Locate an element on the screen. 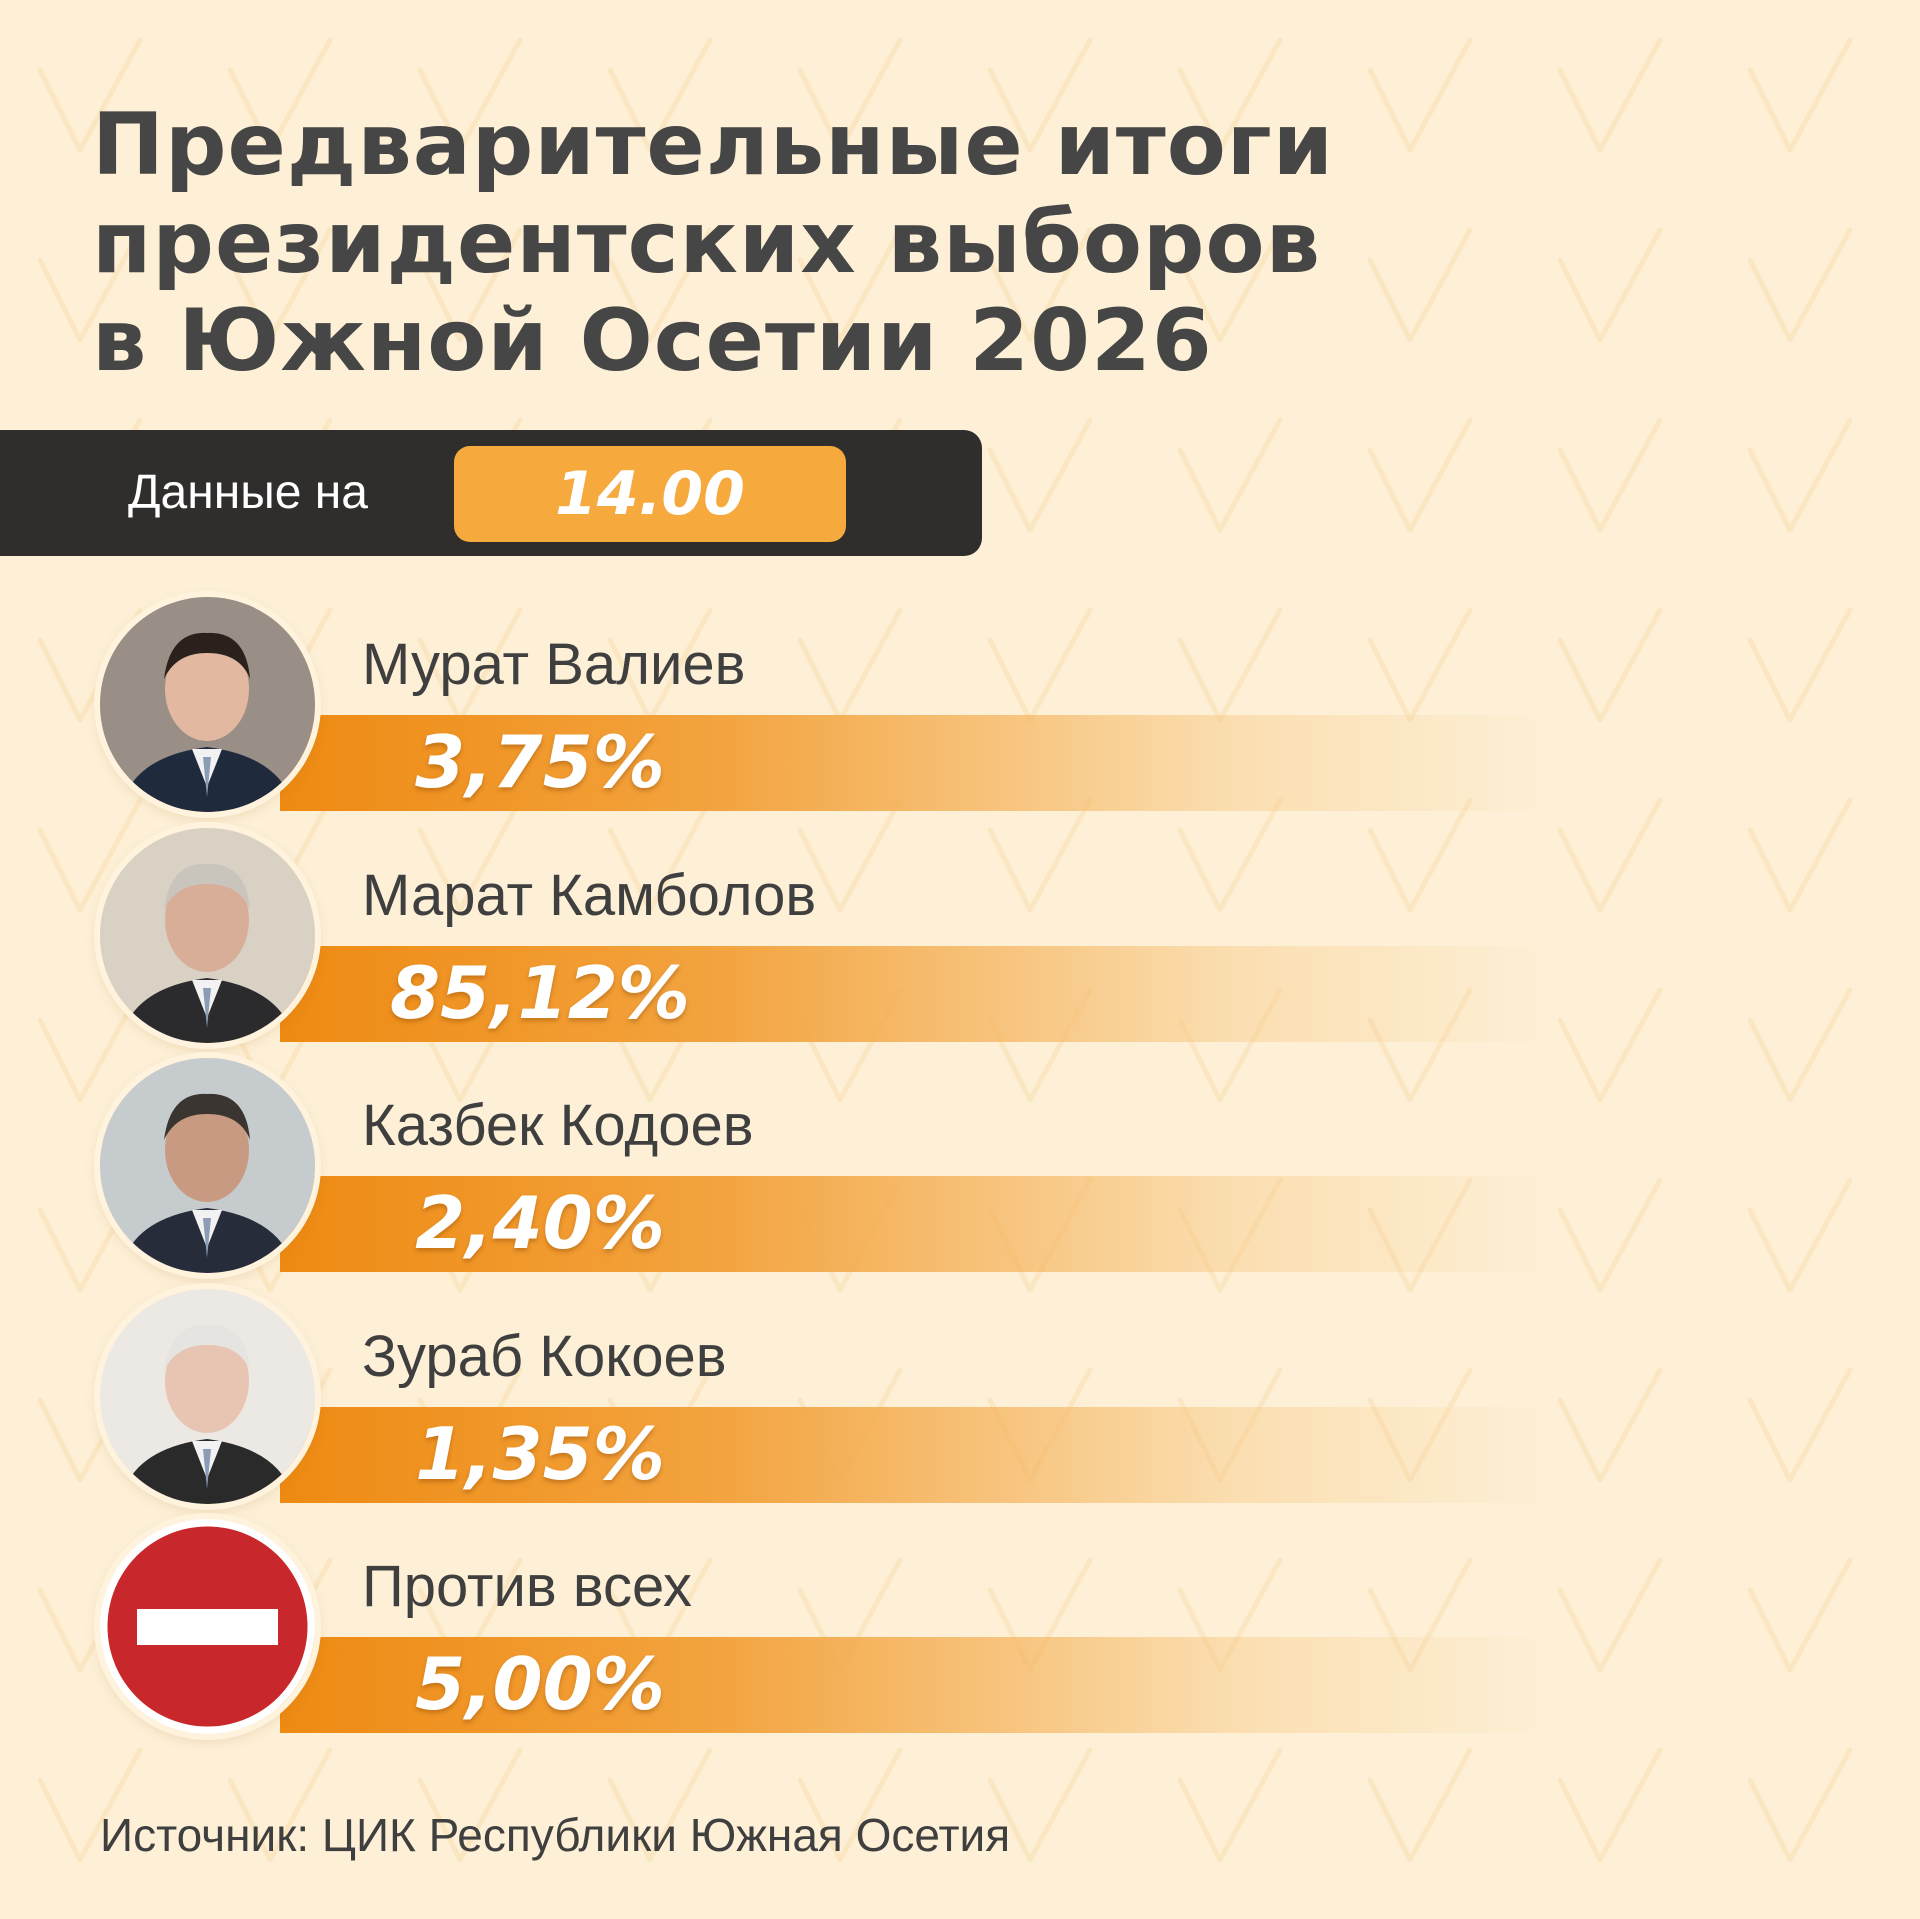  result-percentage: 85,12% is located at coordinates (540, 993).